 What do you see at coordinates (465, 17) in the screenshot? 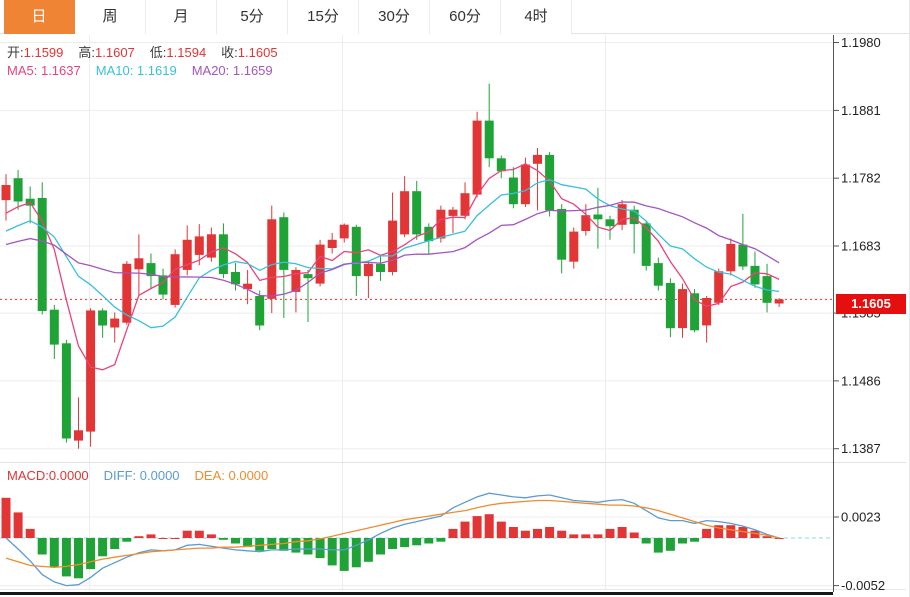
I see `tab-60min: 60分` at bounding box center [465, 17].